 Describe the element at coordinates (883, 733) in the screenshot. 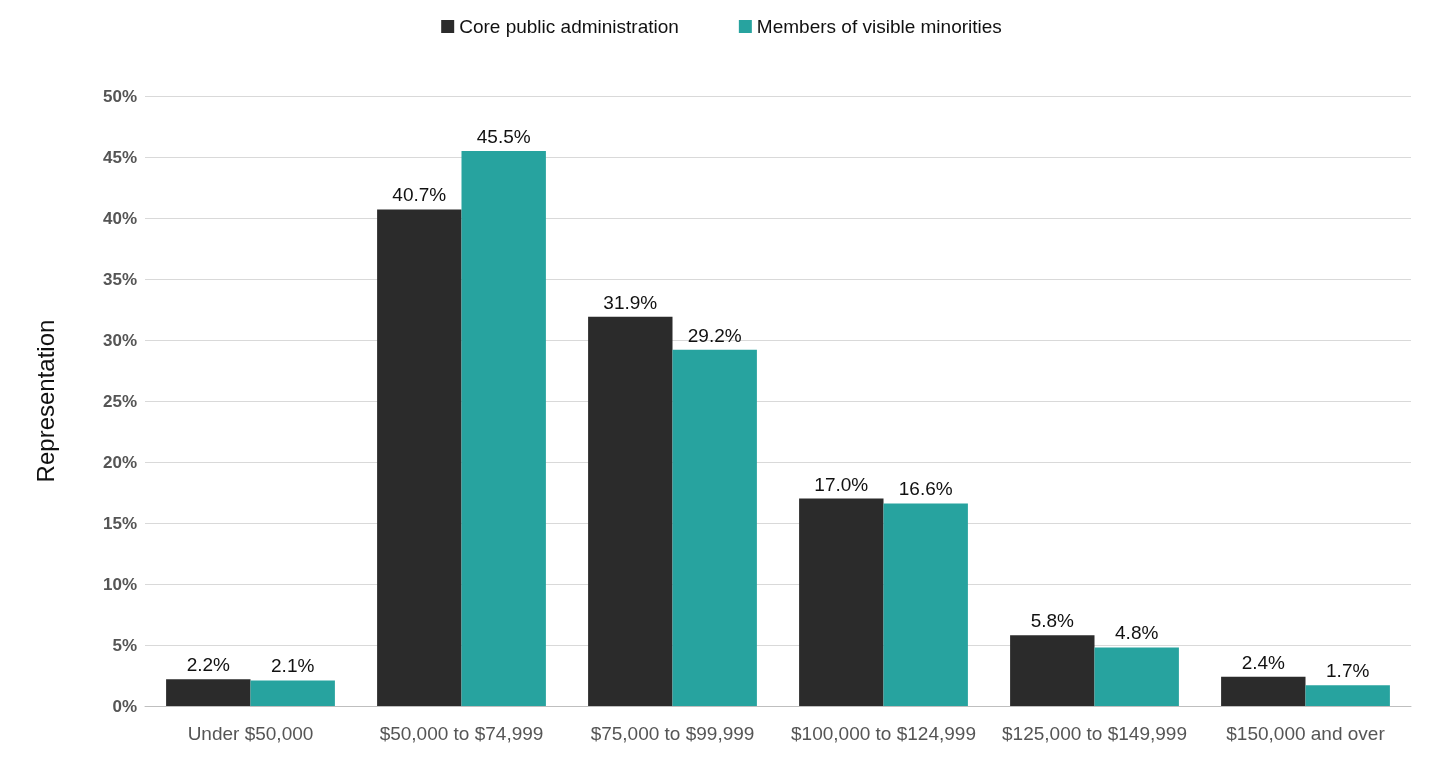

I see `x-tick-label: $100,000 to $124,999` at that location.